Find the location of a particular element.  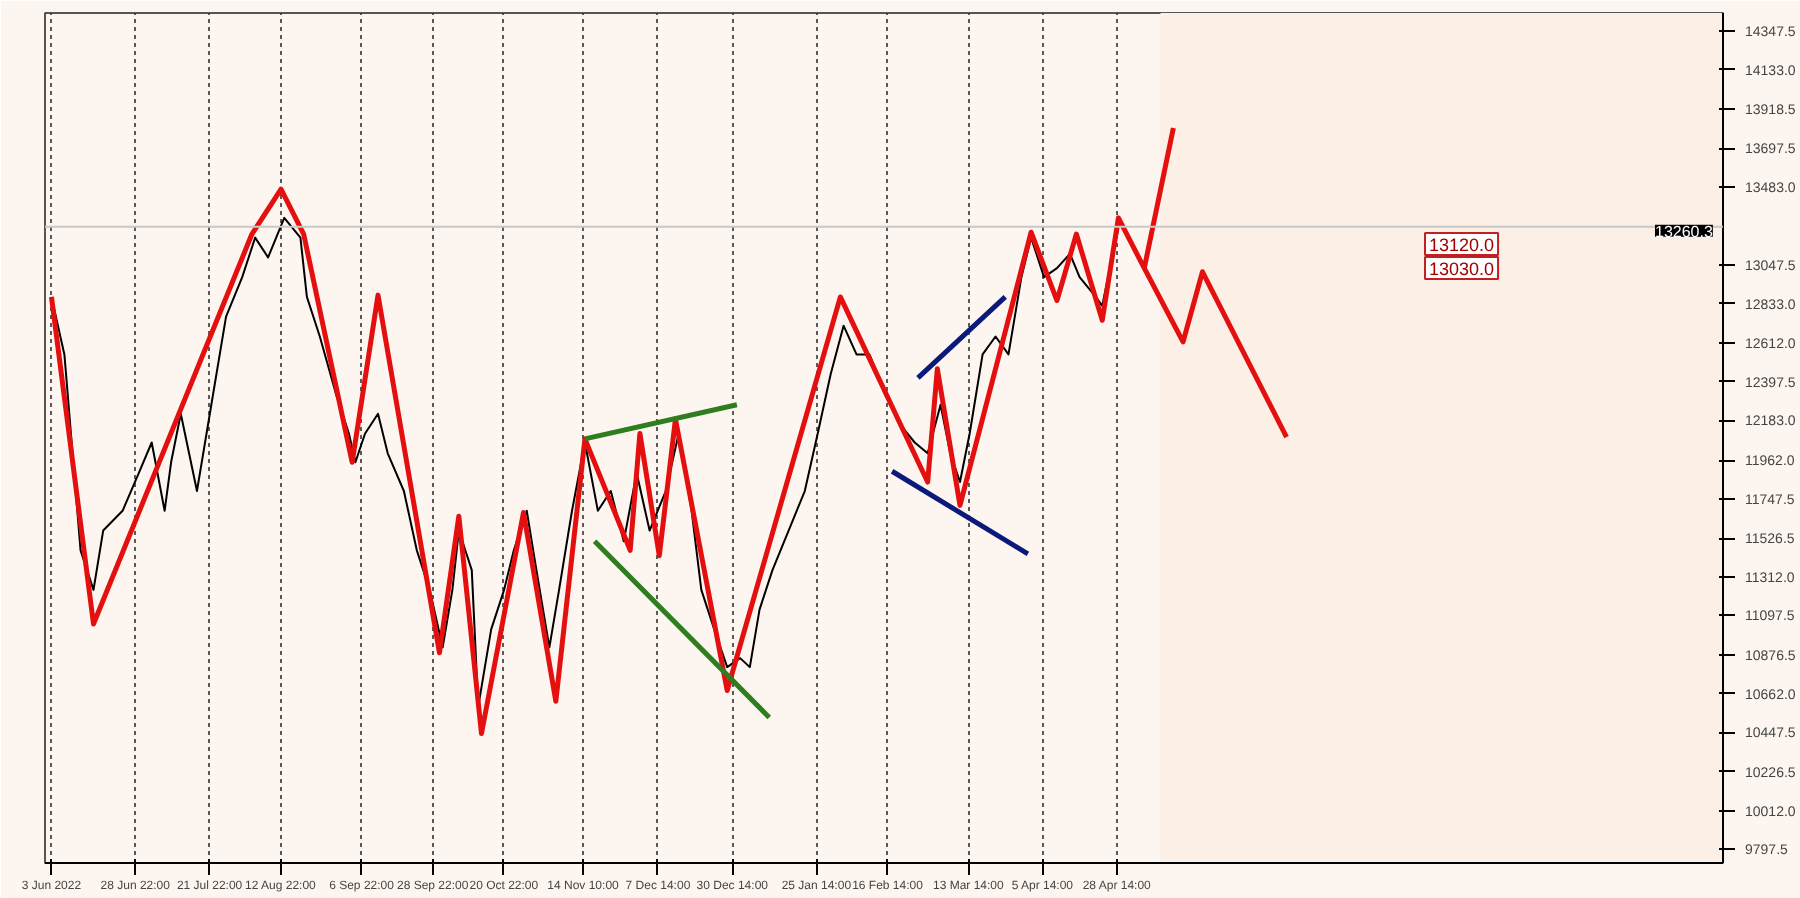

ref-line-label: 13260.3 is located at coordinates (1684, 231).